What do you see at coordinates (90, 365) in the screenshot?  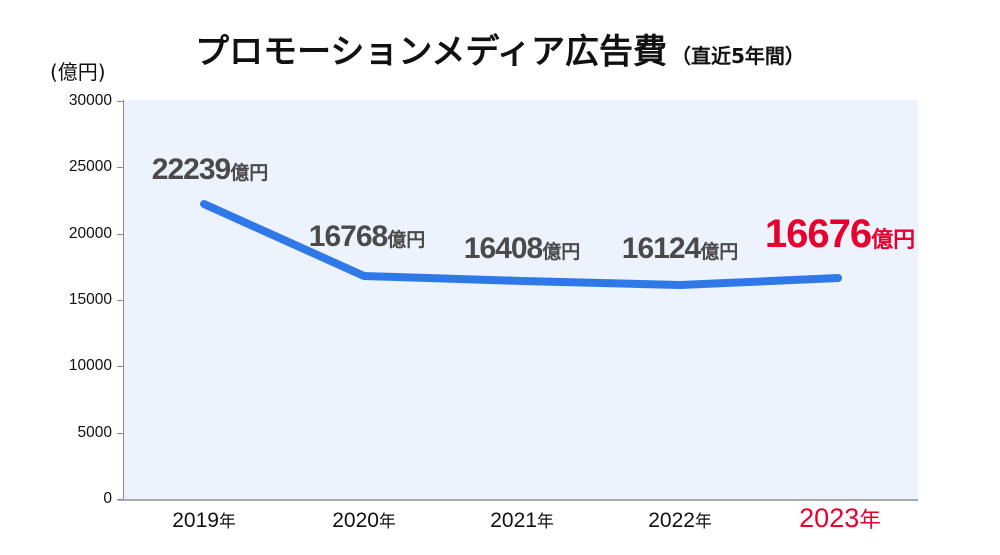 I see `y-tick-label: 10000` at bounding box center [90, 365].